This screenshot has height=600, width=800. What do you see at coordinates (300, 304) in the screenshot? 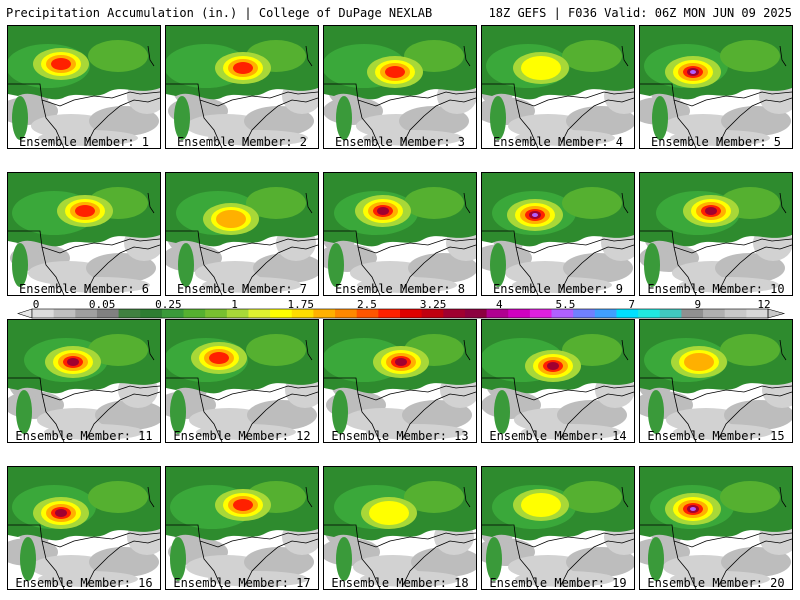
I see `colorbar-tick-label: 1.75` at bounding box center [300, 304].